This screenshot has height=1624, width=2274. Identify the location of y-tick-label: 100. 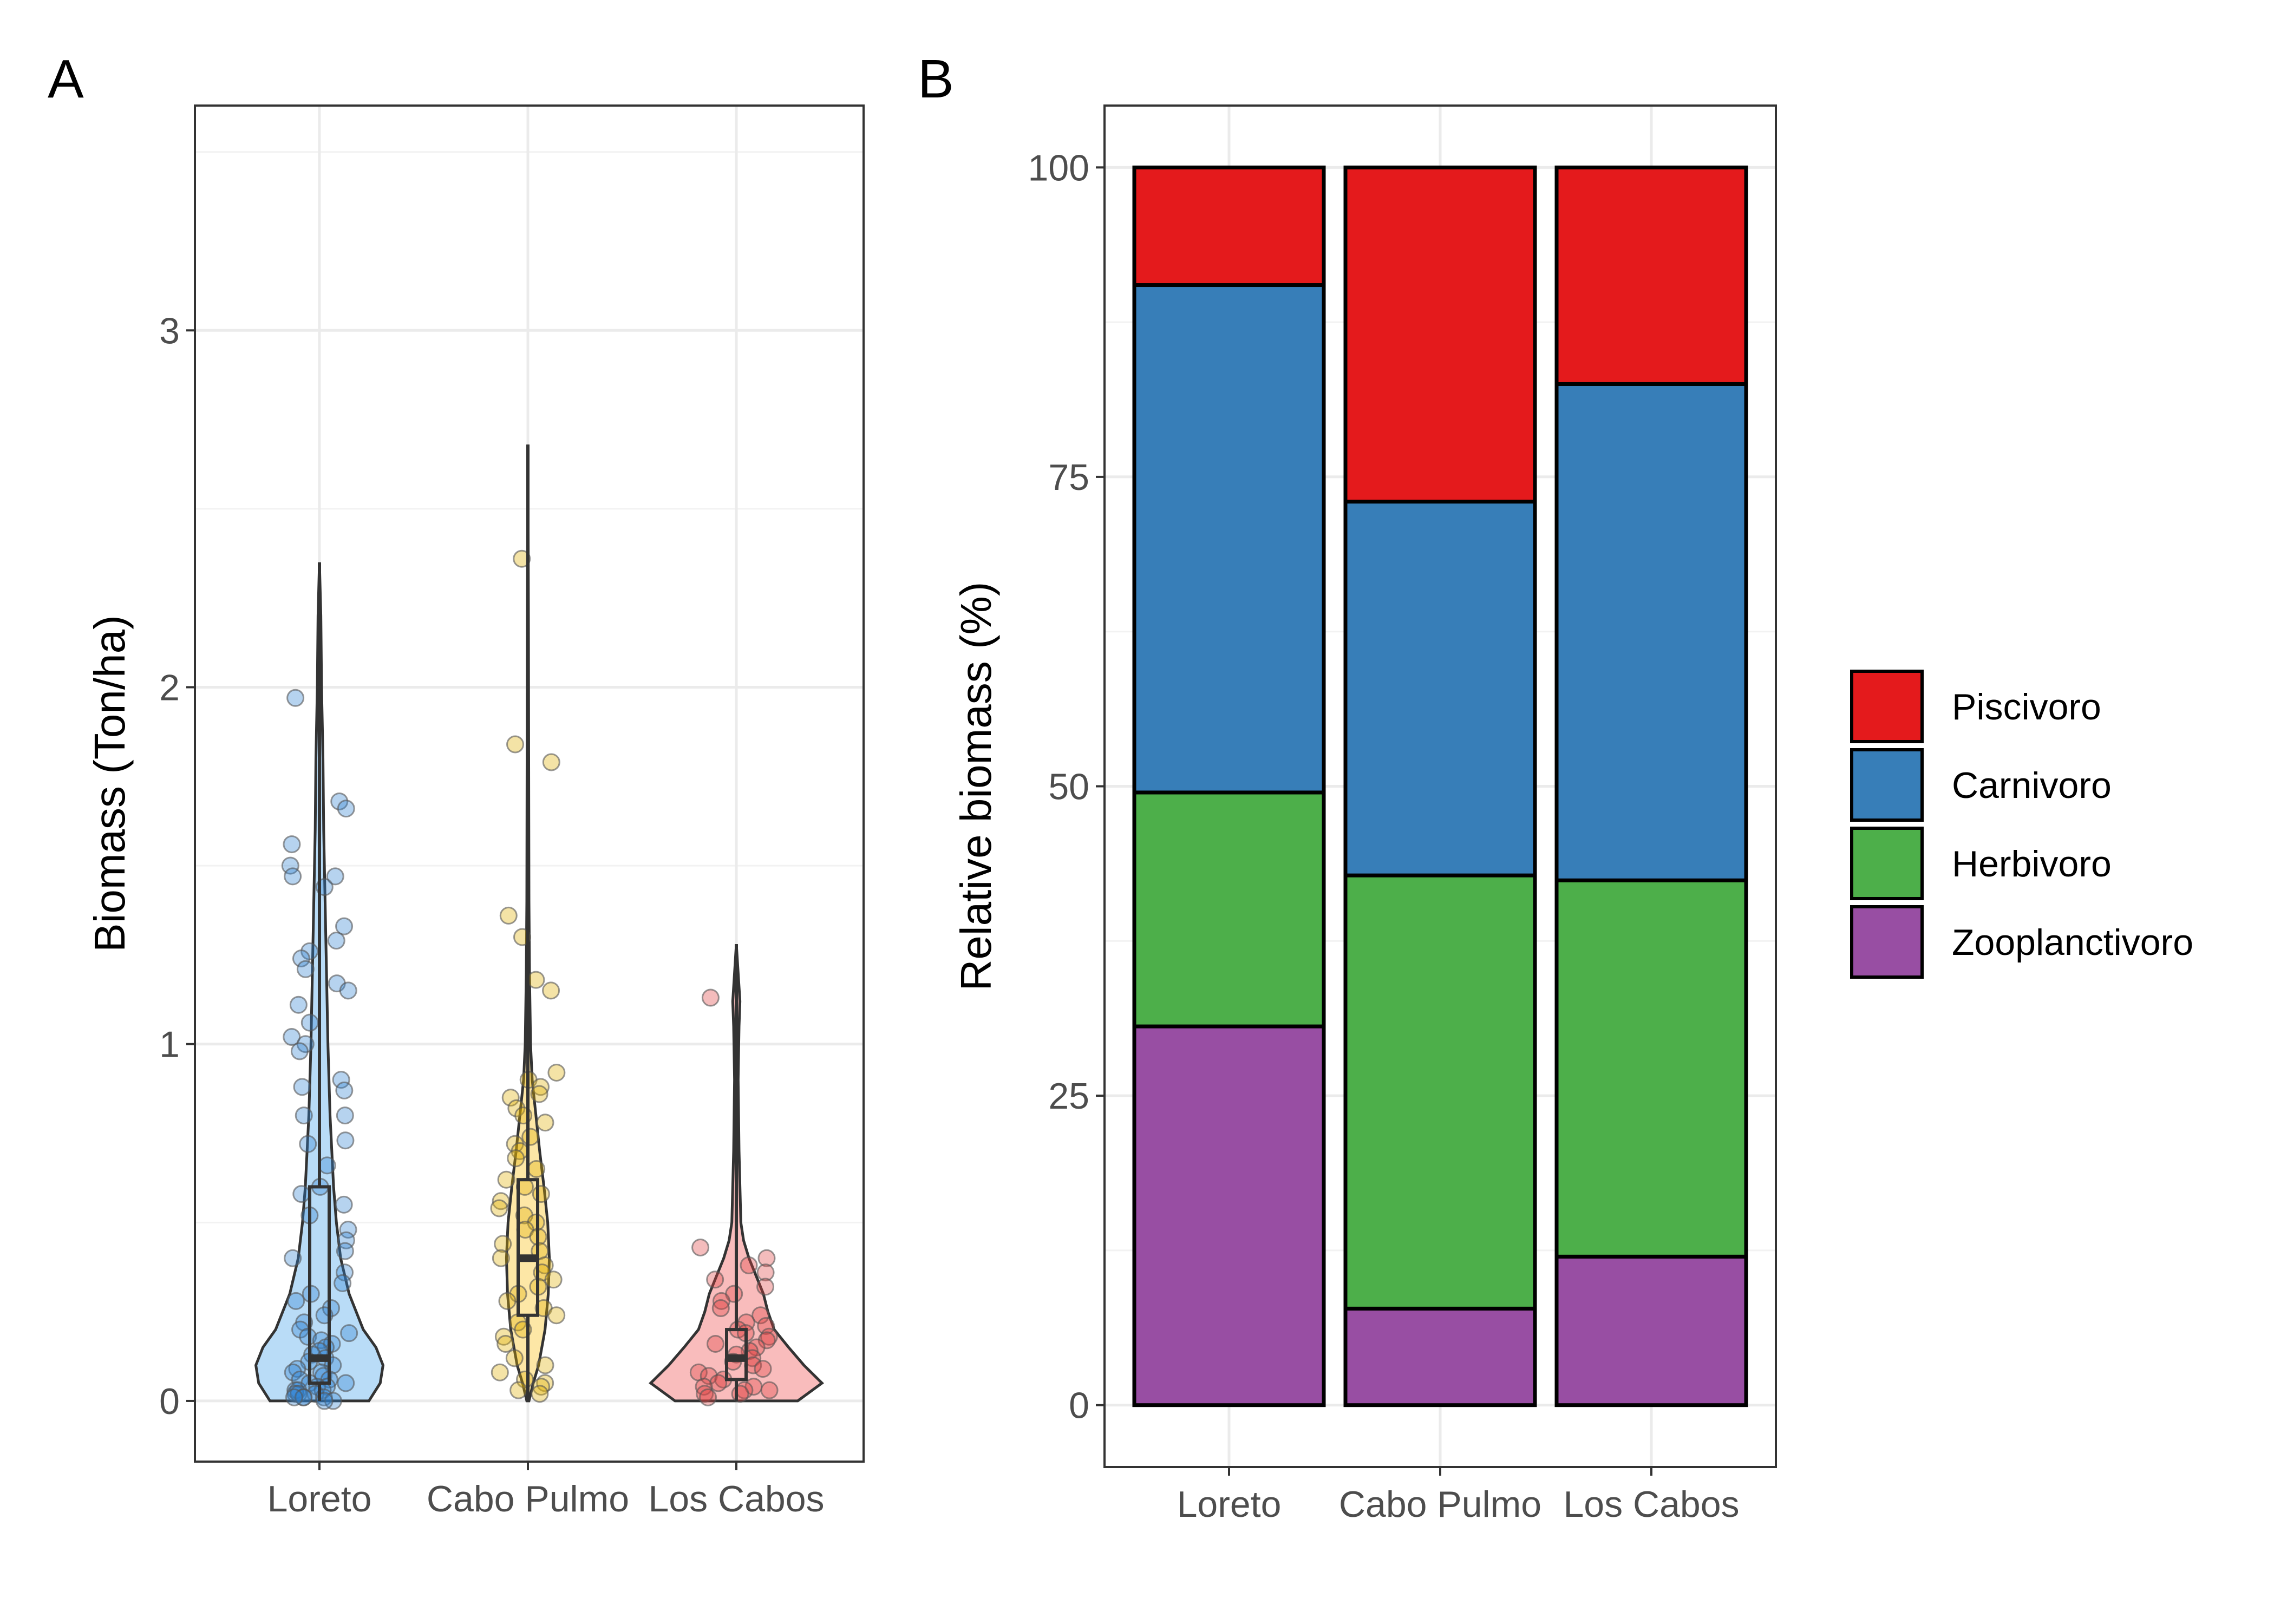
(1059, 167).